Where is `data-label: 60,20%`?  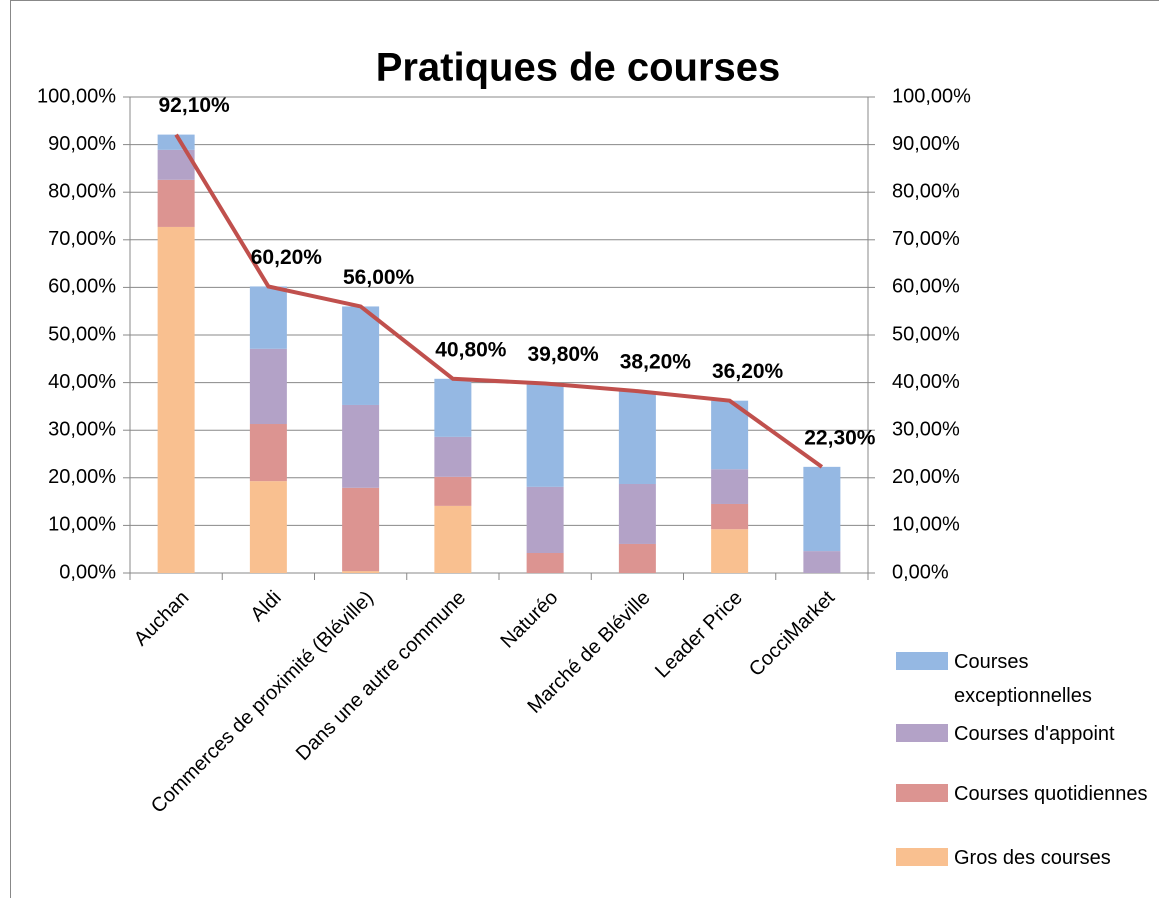
data-label: 60,20% is located at coordinates (287, 257).